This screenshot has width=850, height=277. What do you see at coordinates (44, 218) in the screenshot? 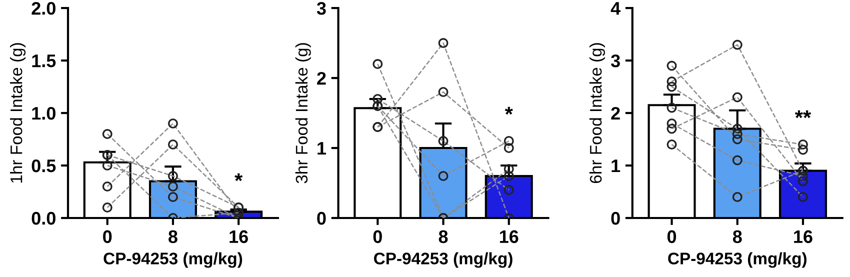
I see `y-tick-label: 0.0` at bounding box center [44, 218].